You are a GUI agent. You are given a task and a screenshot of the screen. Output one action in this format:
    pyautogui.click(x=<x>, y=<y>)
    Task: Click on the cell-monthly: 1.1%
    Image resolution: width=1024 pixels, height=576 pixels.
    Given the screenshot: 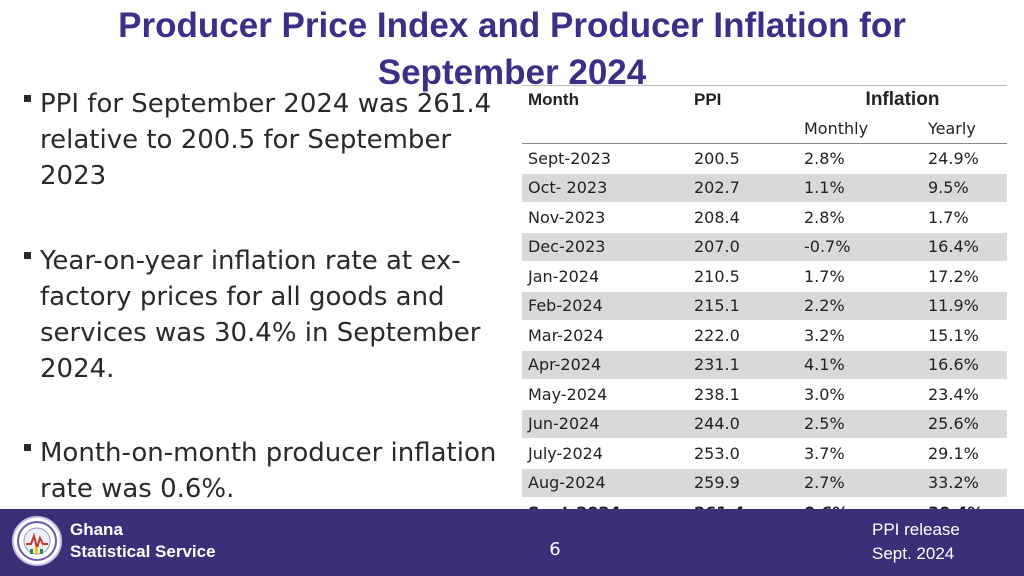 What is the action you would take?
    pyautogui.click(x=860, y=188)
    